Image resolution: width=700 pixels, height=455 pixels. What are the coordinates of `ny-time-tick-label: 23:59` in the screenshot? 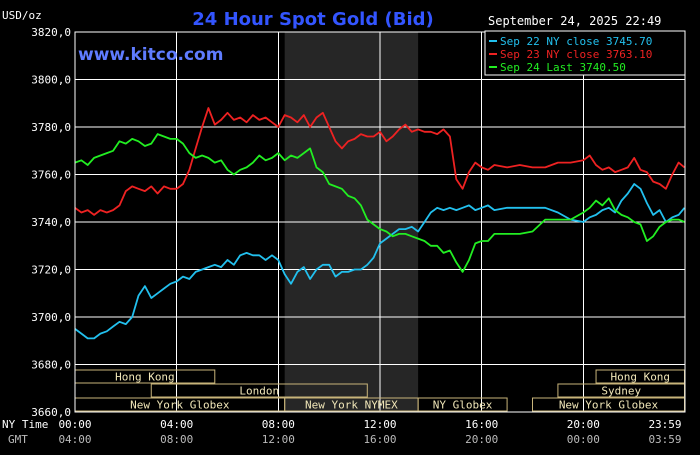 It's located at (664, 424).